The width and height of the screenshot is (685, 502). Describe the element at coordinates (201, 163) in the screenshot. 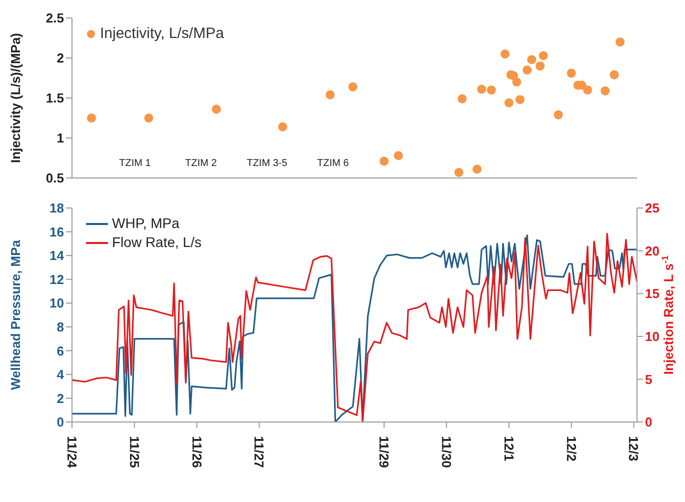

I see `annotation: TZIM 2` at that location.